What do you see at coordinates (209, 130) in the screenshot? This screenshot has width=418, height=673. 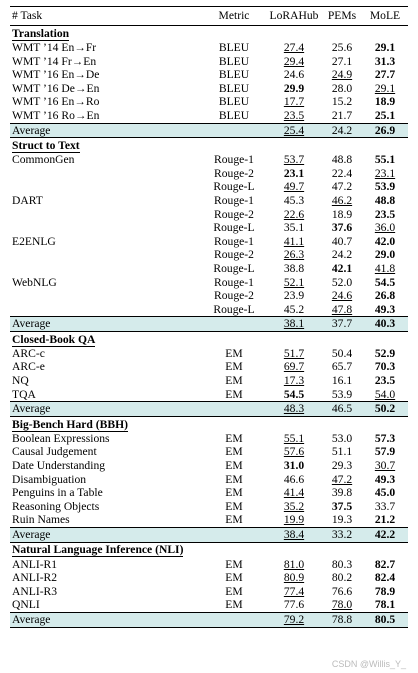 I see `table-row: Average 25.4 24.2 26.9` at bounding box center [209, 130].